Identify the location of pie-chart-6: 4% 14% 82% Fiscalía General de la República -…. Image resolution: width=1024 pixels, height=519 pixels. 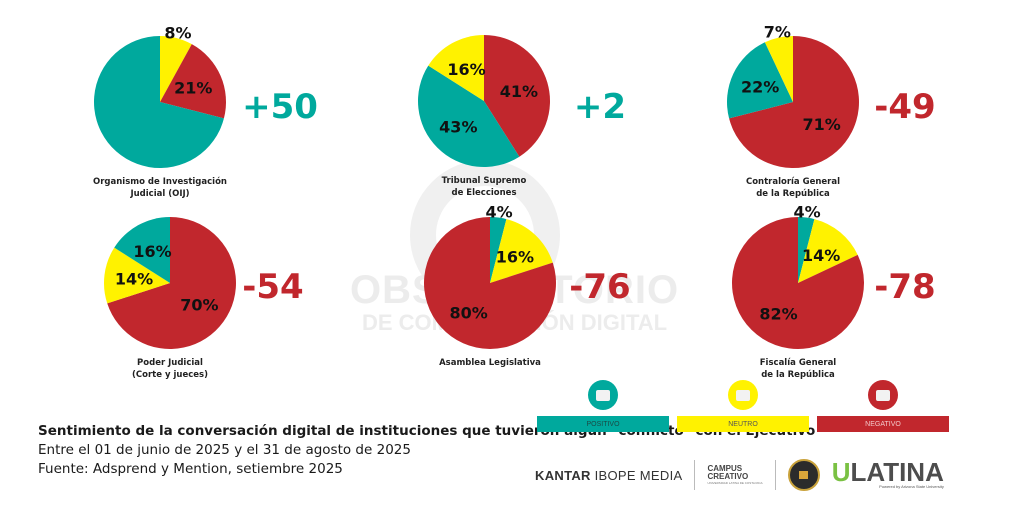
(833, 291).